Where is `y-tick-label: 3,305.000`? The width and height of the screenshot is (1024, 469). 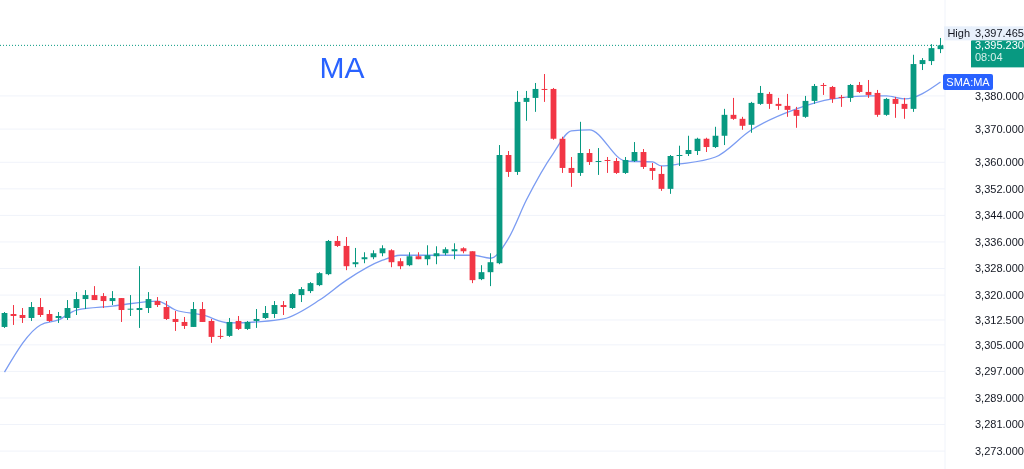 y-tick-label: 3,305.000 is located at coordinates (999, 344).